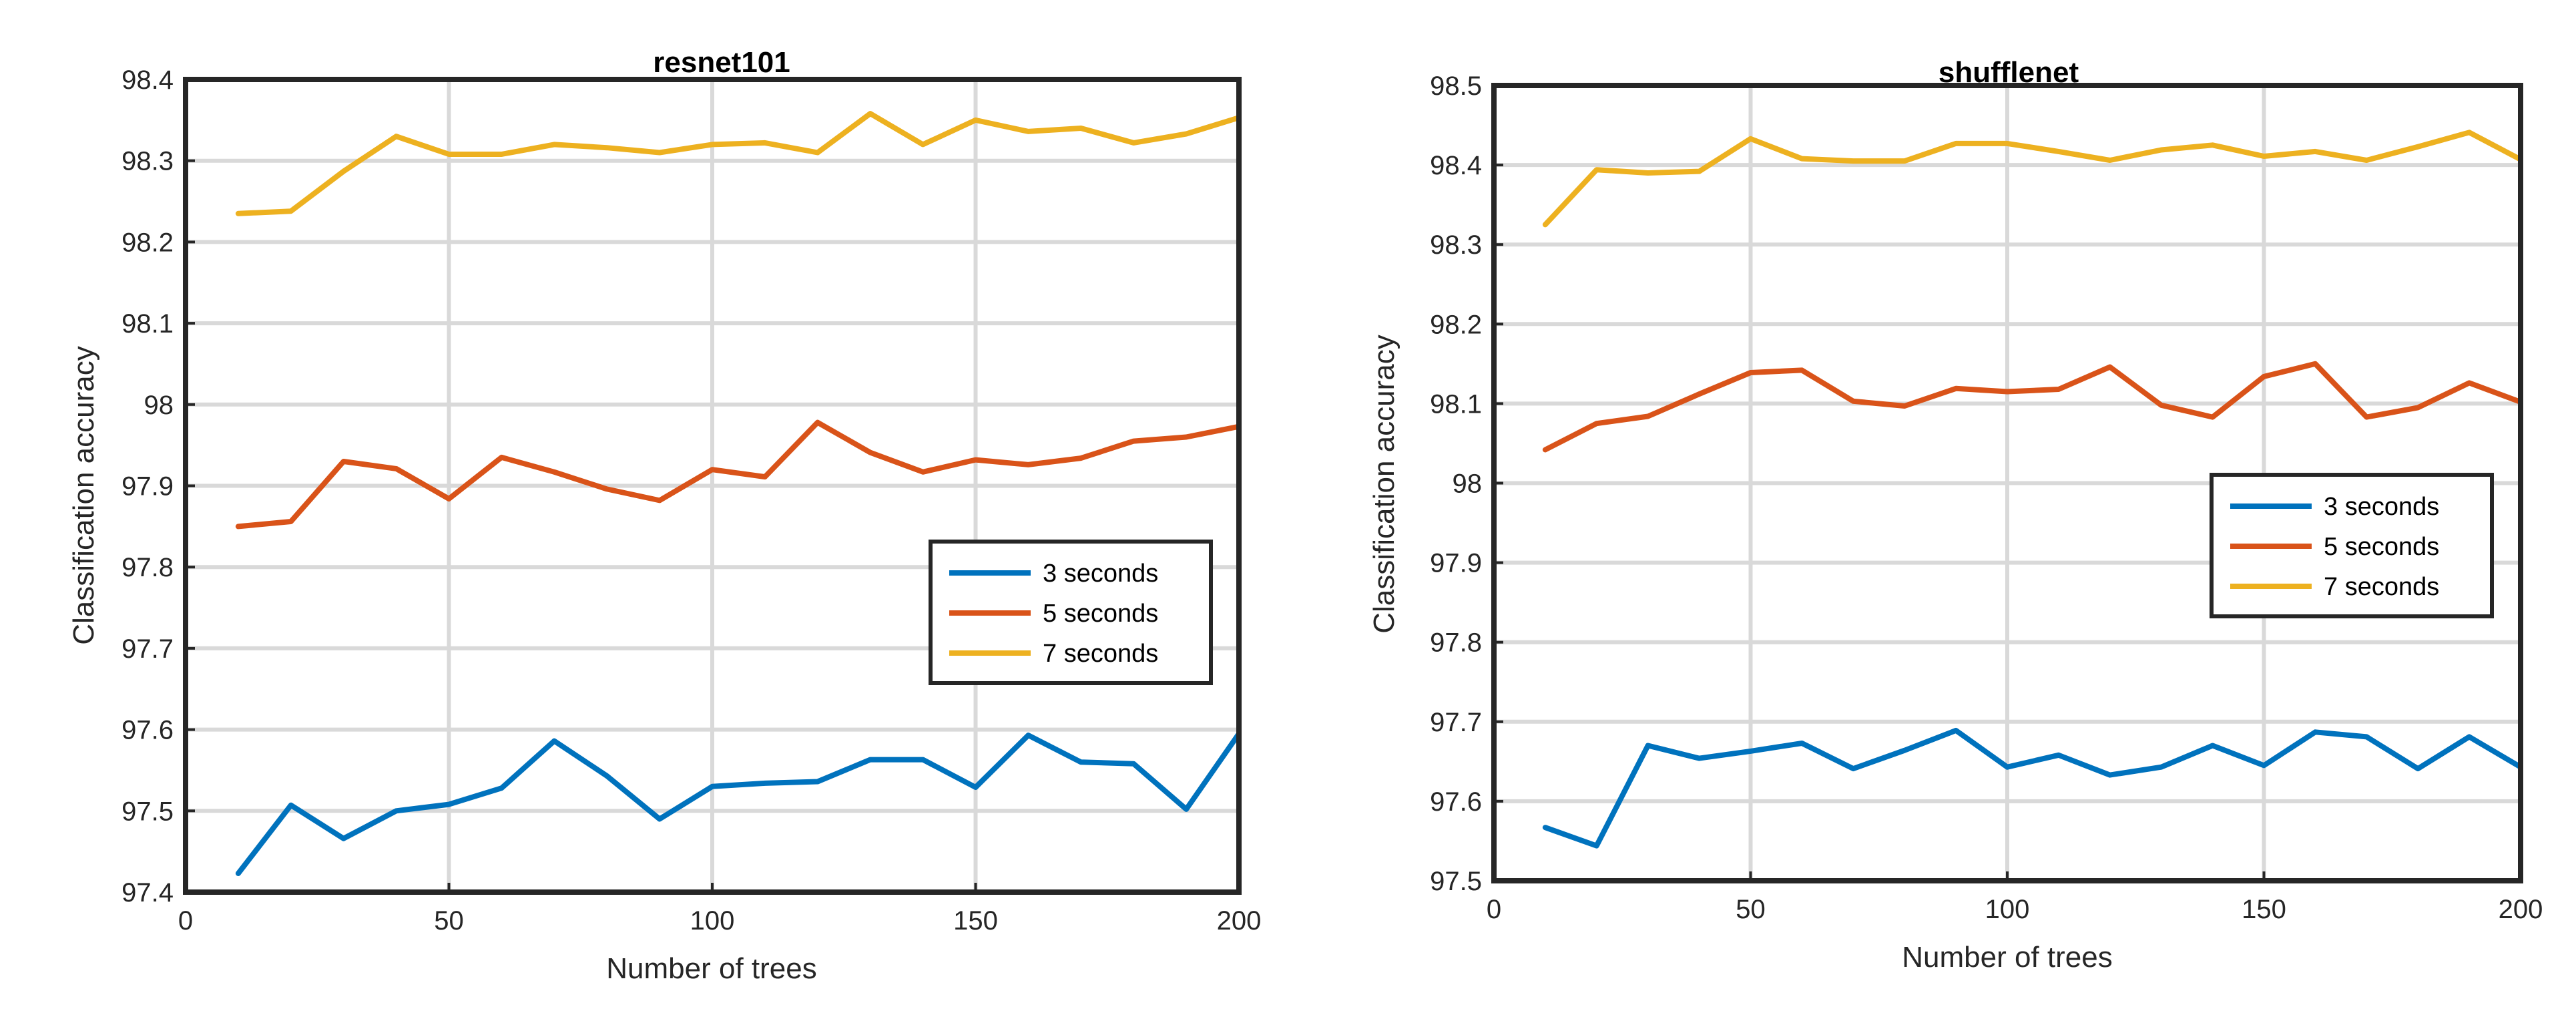  I want to click on y-tick-label: 98.5, so click(1456, 86).